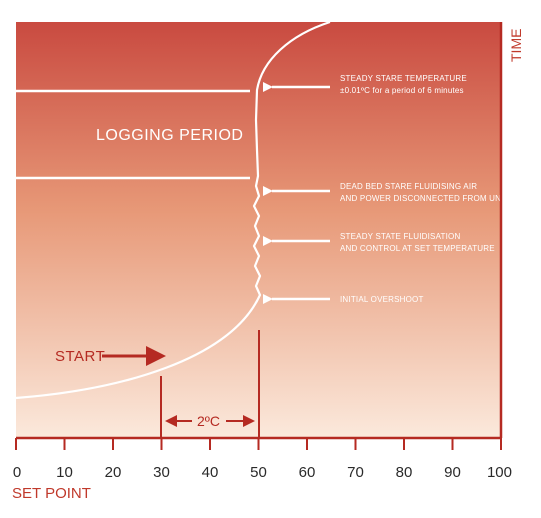  What do you see at coordinates (402, 90) in the screenshot?
I see `annotation-line2: ±0.01ºC for a period of 6 minutes` at bounding box center [402, 90].